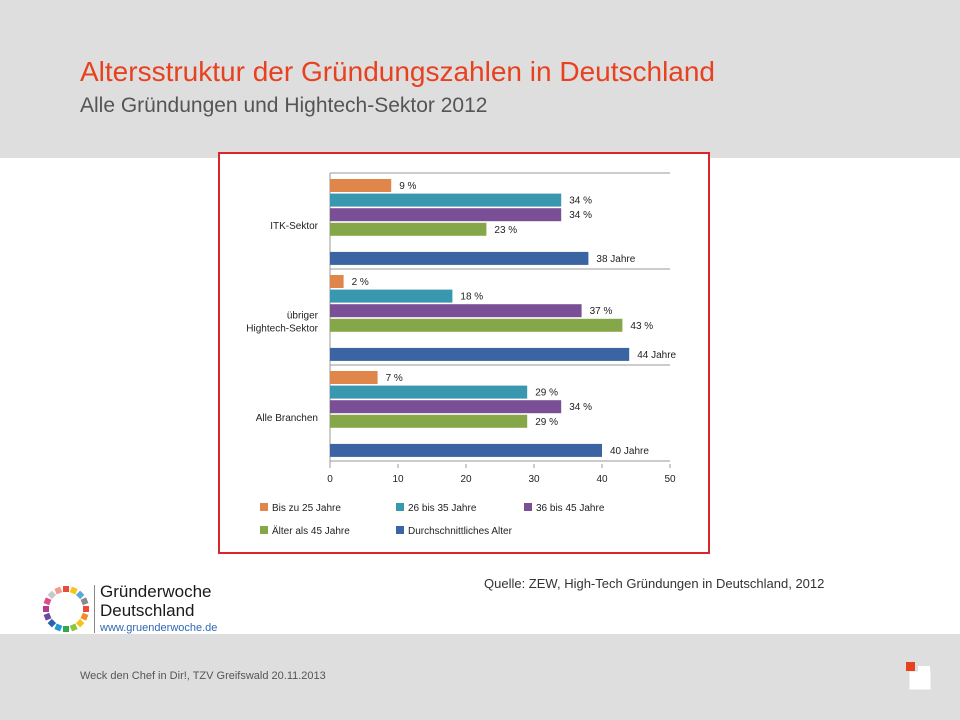  Describe the element at coordinates (641, 326) in the screenshot. I see `data-label: 43 %` at that location.